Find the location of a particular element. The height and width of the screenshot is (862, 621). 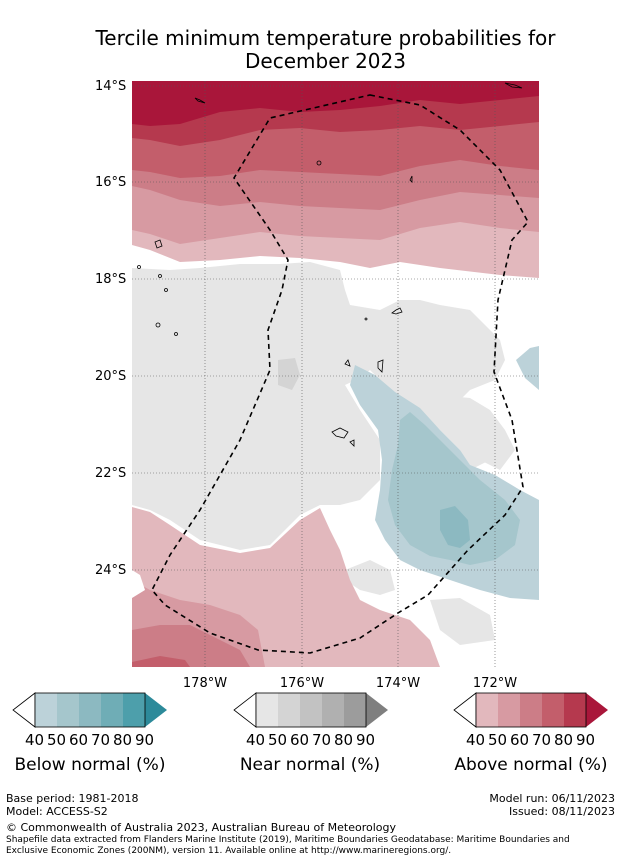

below-normal-open-arrow is located at coordinates (24, 710).